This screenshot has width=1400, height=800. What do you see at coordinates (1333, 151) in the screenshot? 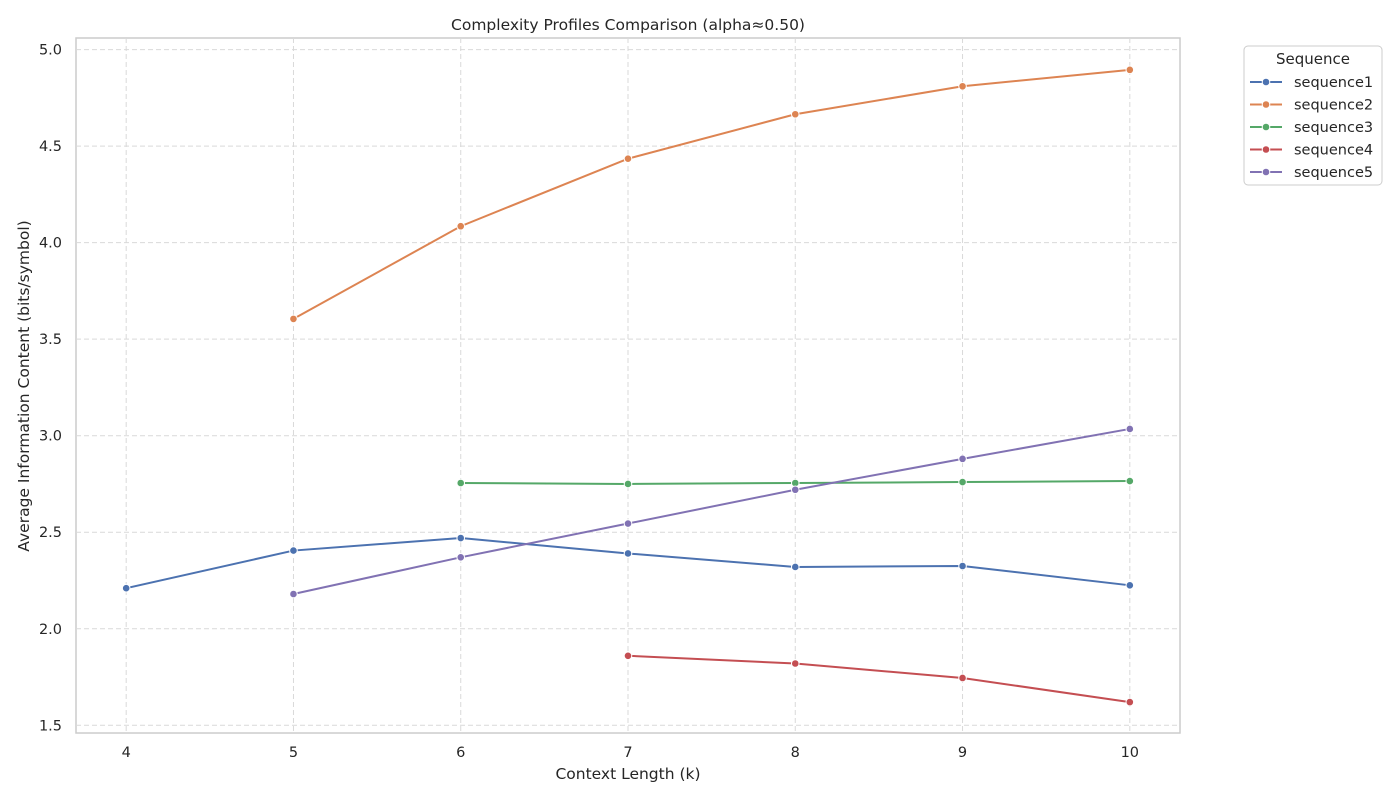
I see `legend-label: sequence4` at bounding box center [1333, 151].